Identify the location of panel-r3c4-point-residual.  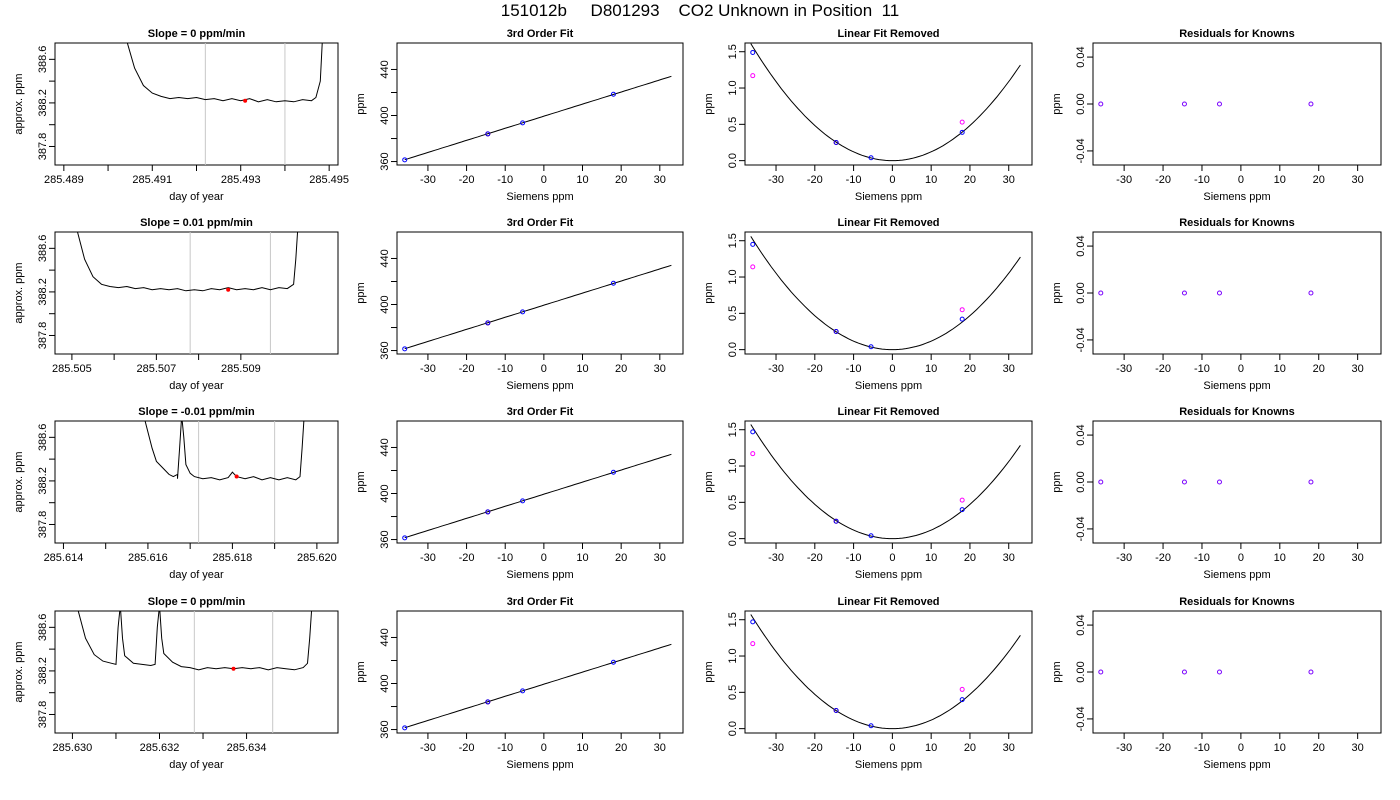
(1219, 482).